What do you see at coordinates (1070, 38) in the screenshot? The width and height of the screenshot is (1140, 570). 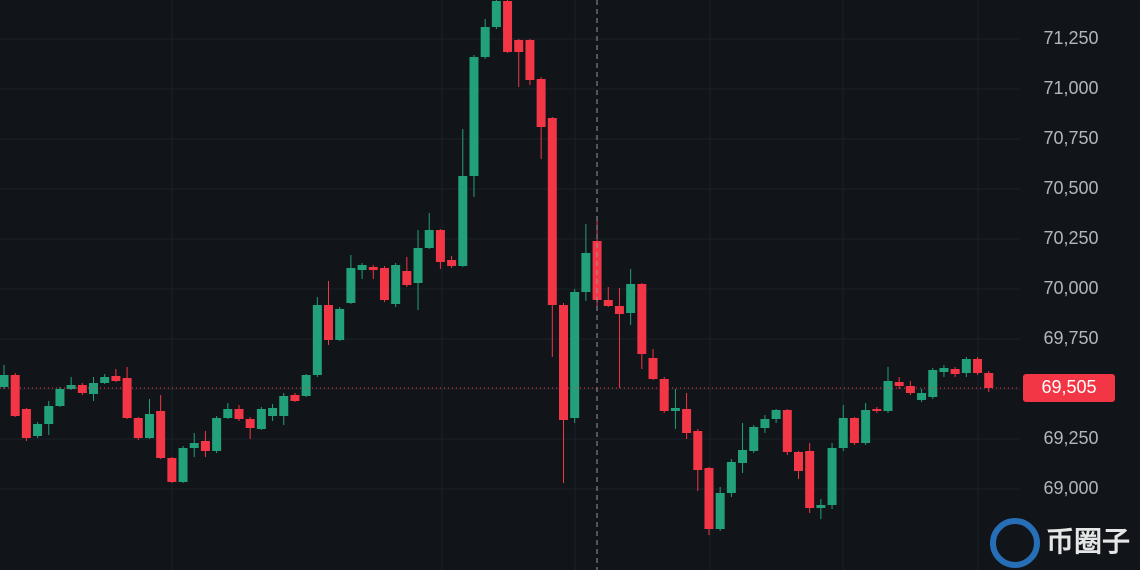 I see `y-tick-label: 71,250` at bounding box center [1070, 38].